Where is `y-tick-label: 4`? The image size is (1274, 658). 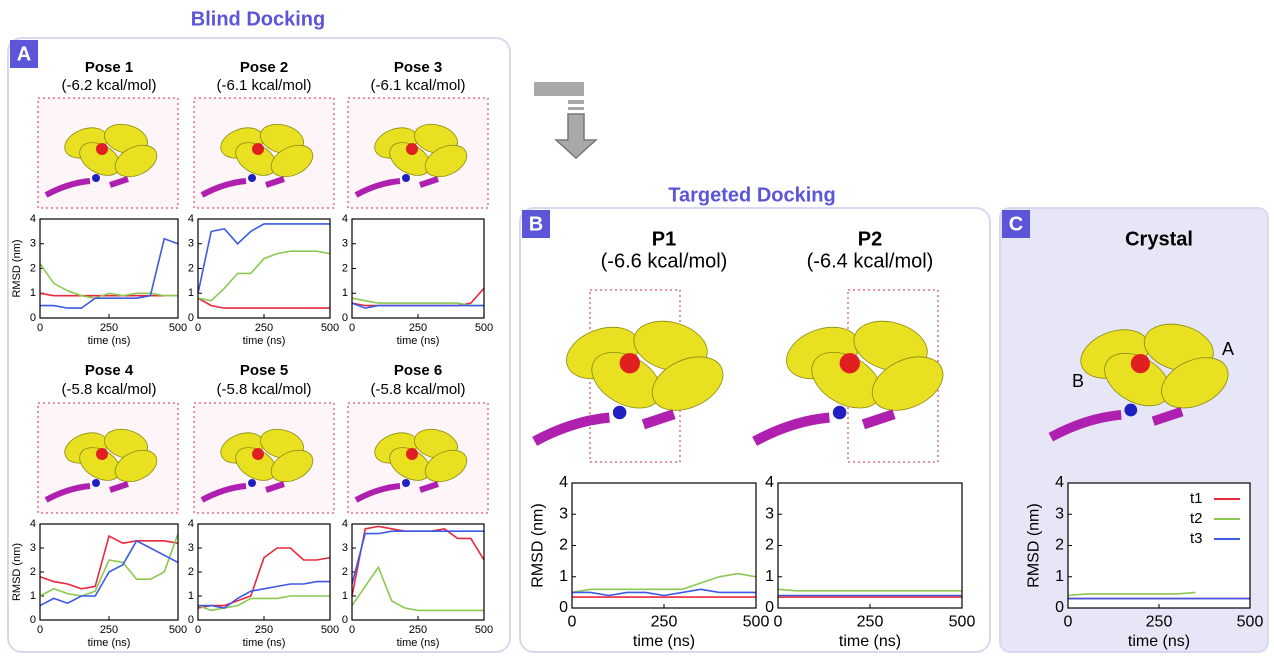 y-tick-label: 4 is located at coordinates (191, 524).